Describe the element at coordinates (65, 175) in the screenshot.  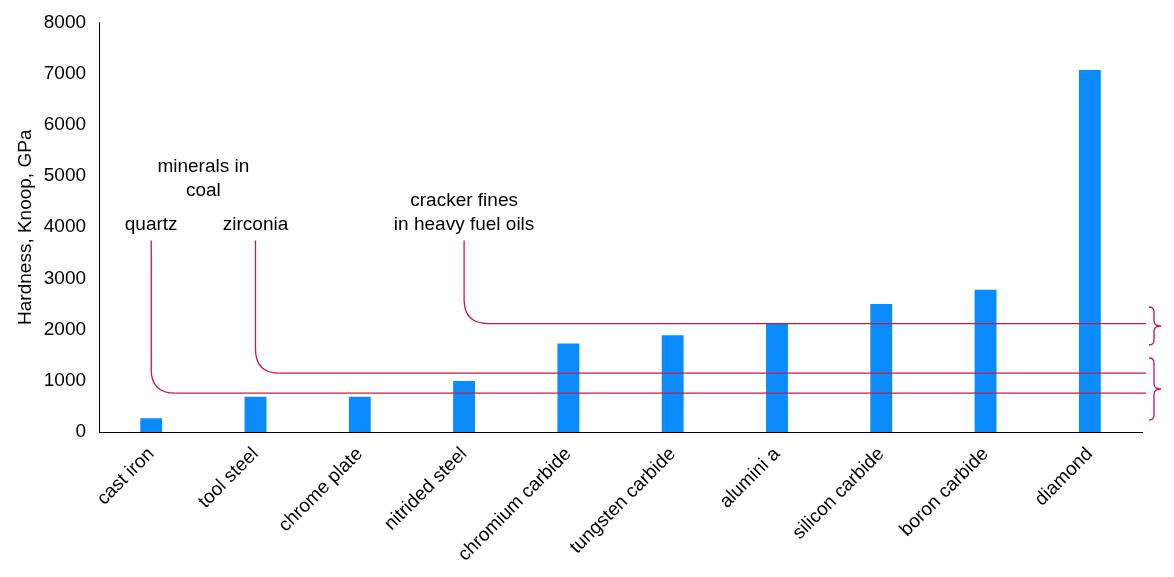
I see `y-tick-label: 5000` at that location.